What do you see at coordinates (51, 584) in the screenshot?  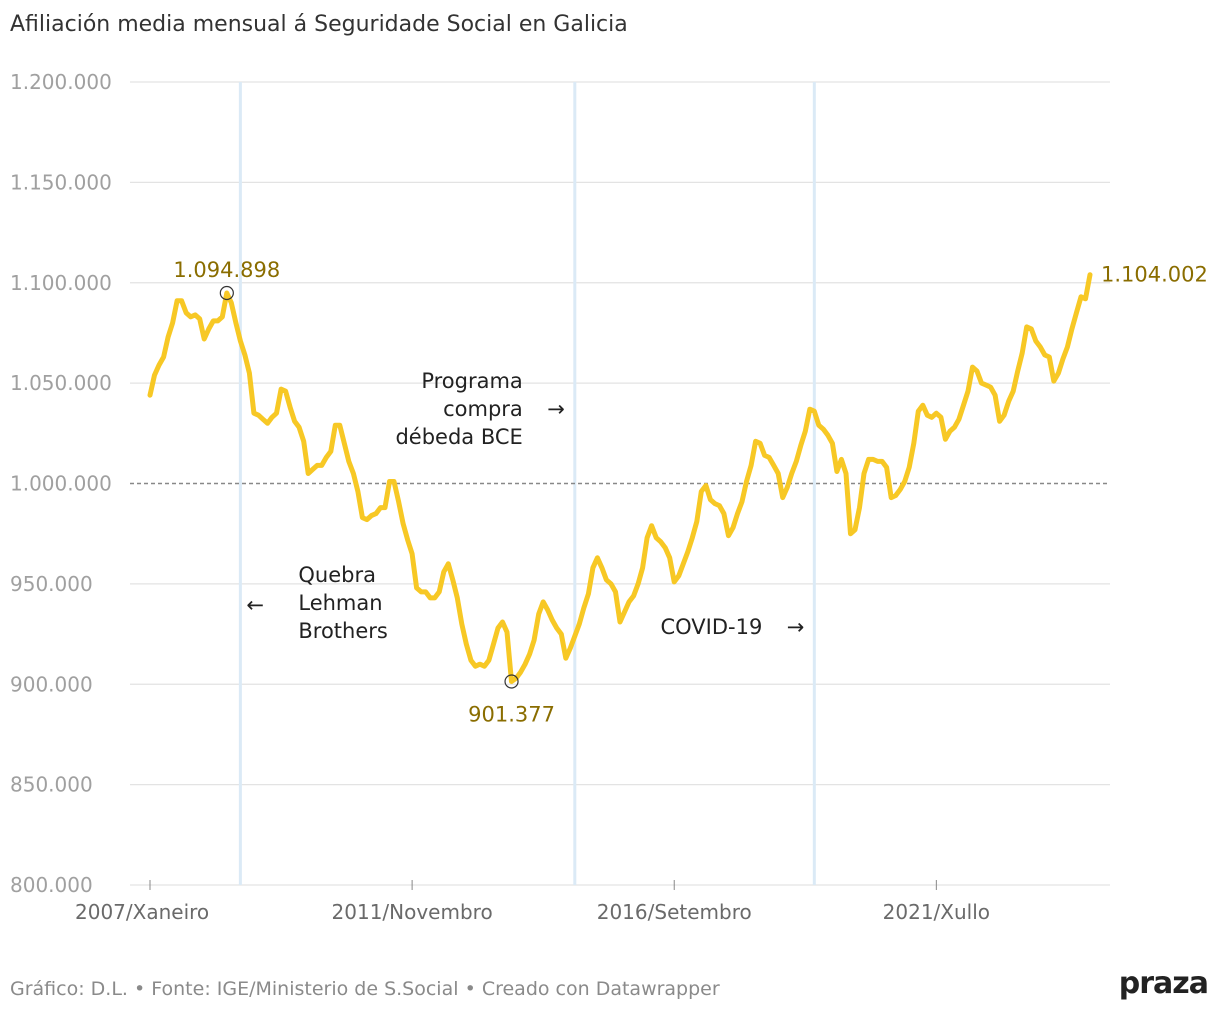 I see `y-tick-label: 950.000` at bounding box center [51, 584].